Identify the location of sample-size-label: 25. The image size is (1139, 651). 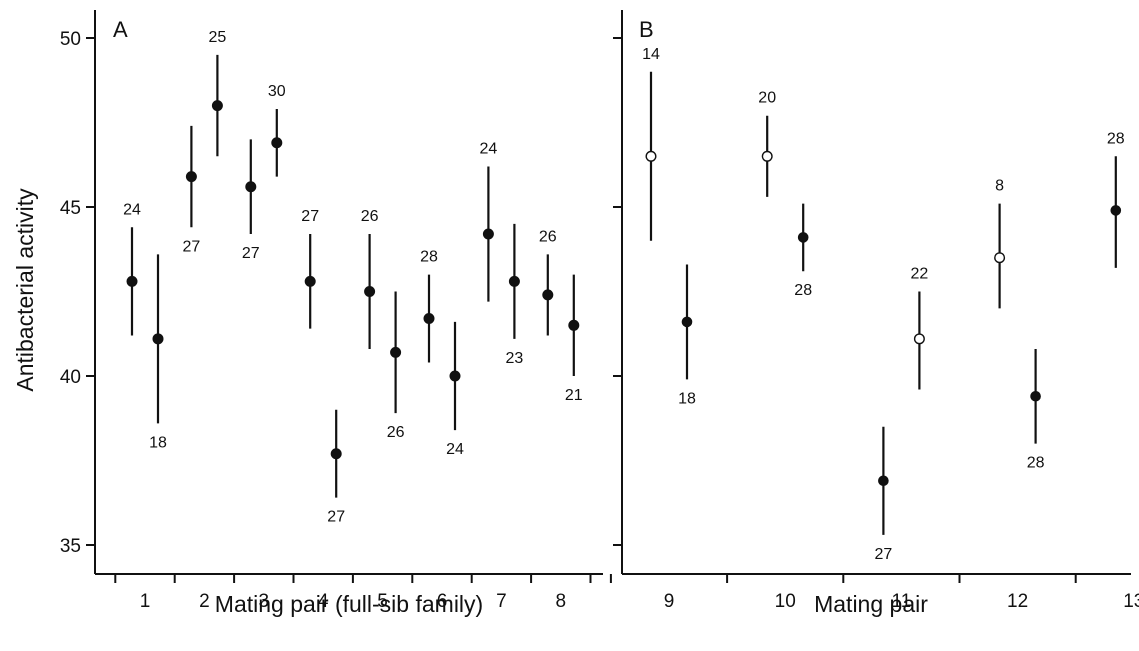
(218, 37).